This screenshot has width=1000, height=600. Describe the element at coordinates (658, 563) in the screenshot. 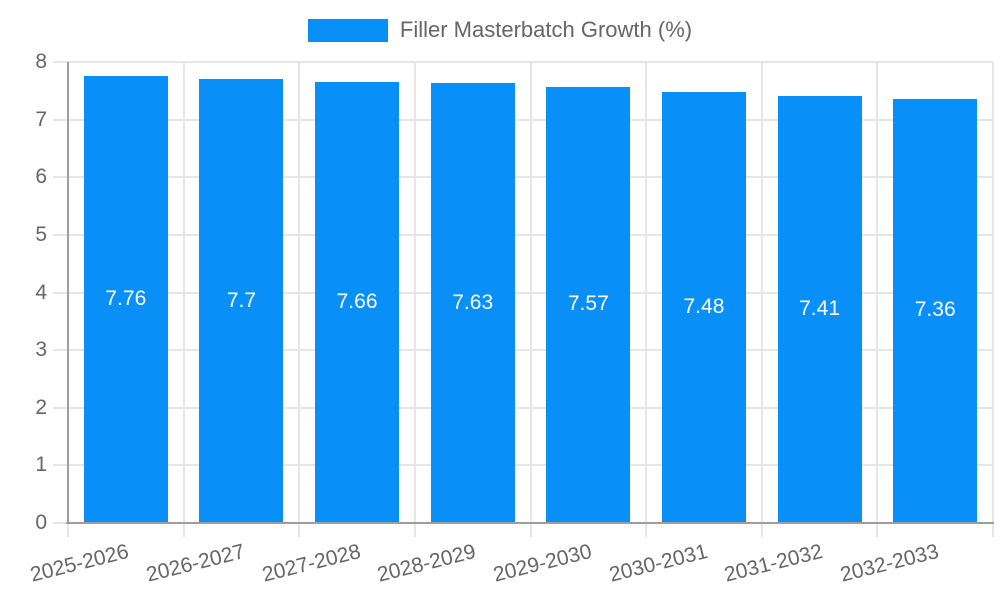

I see `x-axis-category-label: 2030-2031` at that location.